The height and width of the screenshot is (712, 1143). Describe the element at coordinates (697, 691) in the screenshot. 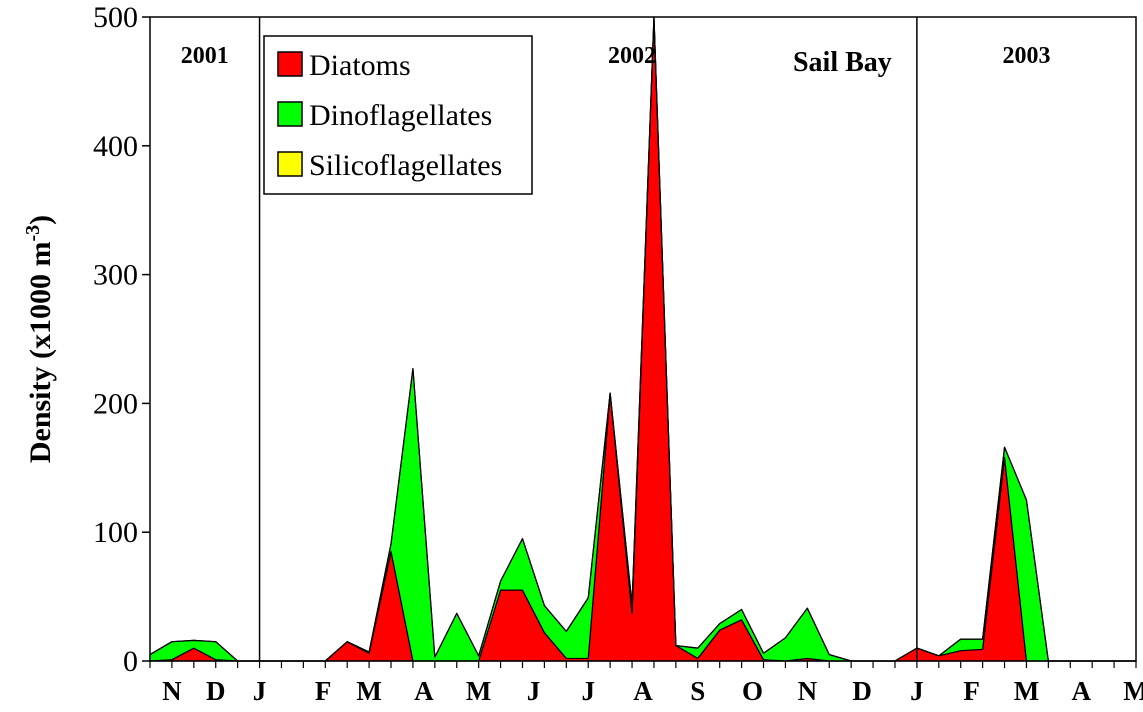

I see `month-label: S` at that location.